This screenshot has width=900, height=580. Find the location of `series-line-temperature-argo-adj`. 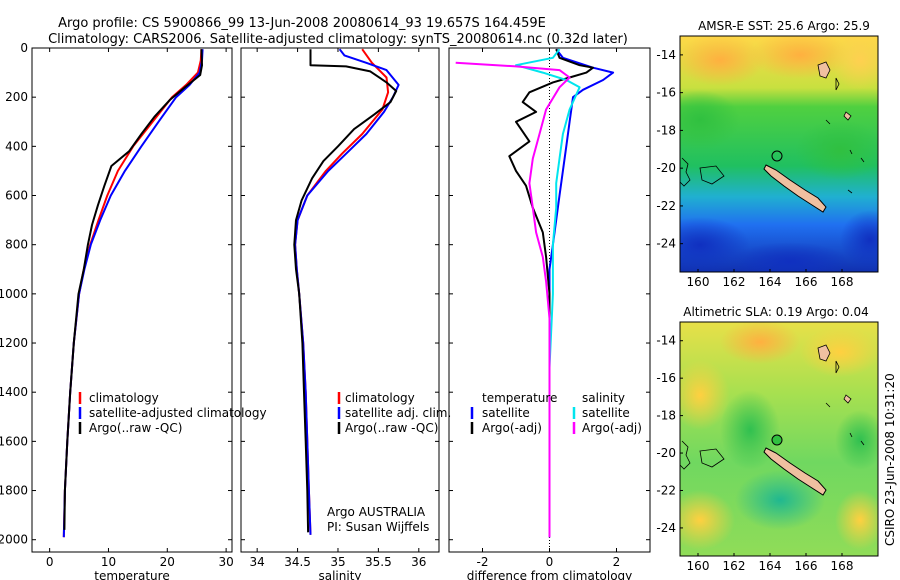

series-line-temperature-argo-adj is located at coordinates (551, 293).